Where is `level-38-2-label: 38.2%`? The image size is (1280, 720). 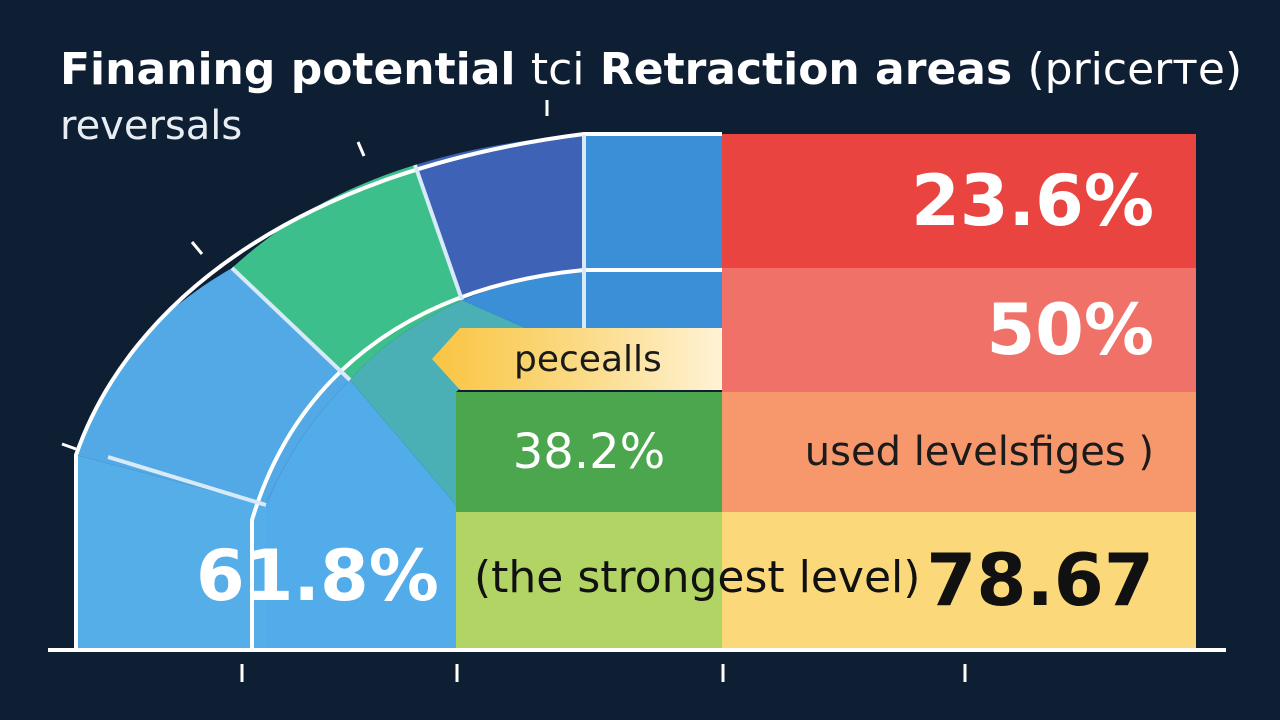
level-38-2-label: 38.2% is located at coordinates (589, 452).